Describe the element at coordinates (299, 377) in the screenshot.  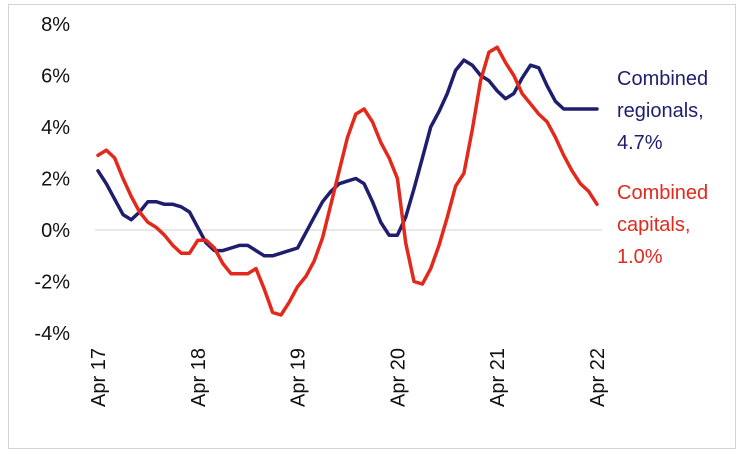
I see `x-tick-label: Apr 19` at that location.